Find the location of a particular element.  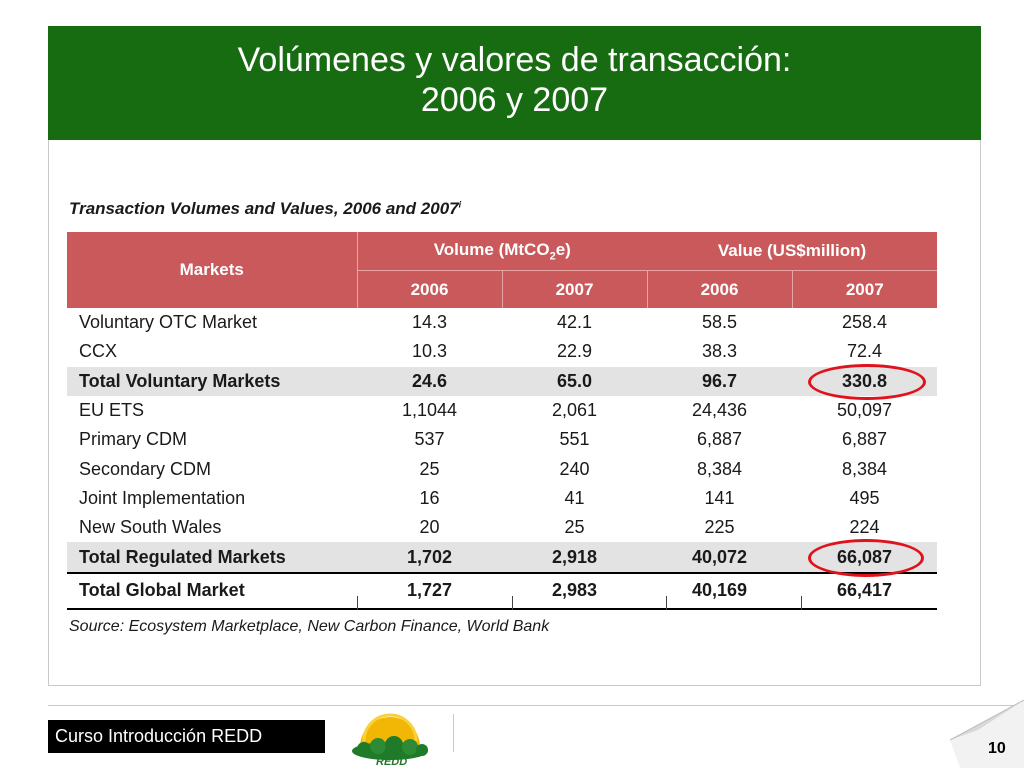

highlight-ellipse-regulated is located at coordinates (866, 558).